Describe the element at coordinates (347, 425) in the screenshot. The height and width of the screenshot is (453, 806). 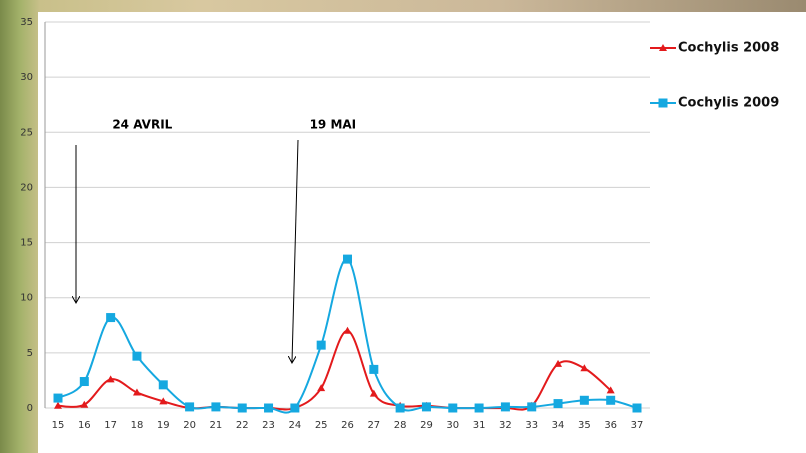
I see `x-tick-label: 26` at that location.